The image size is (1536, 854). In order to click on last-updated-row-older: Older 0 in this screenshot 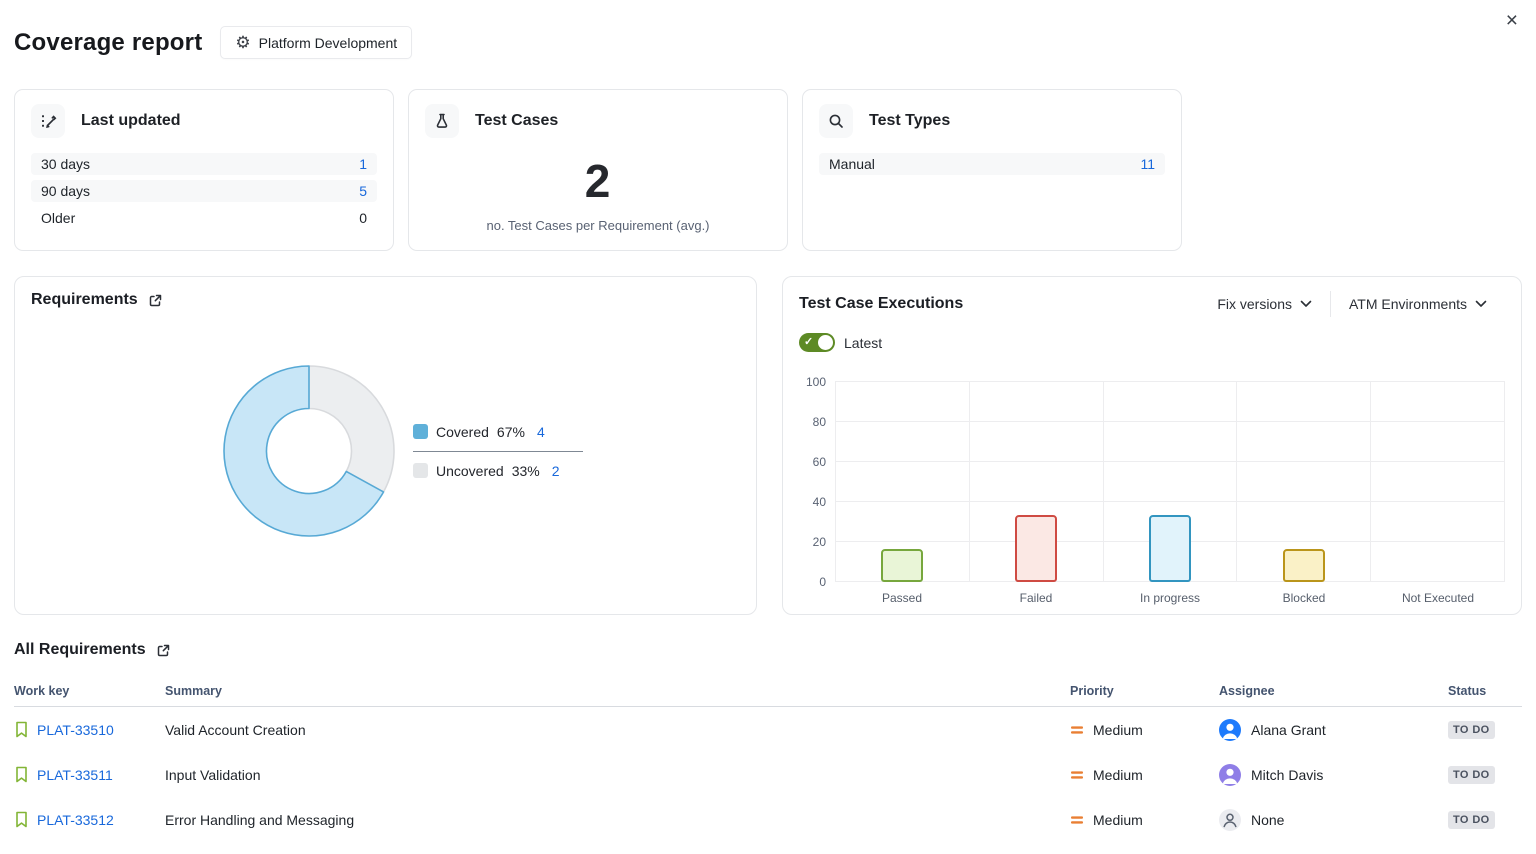, I will do `click(204, 218)`.